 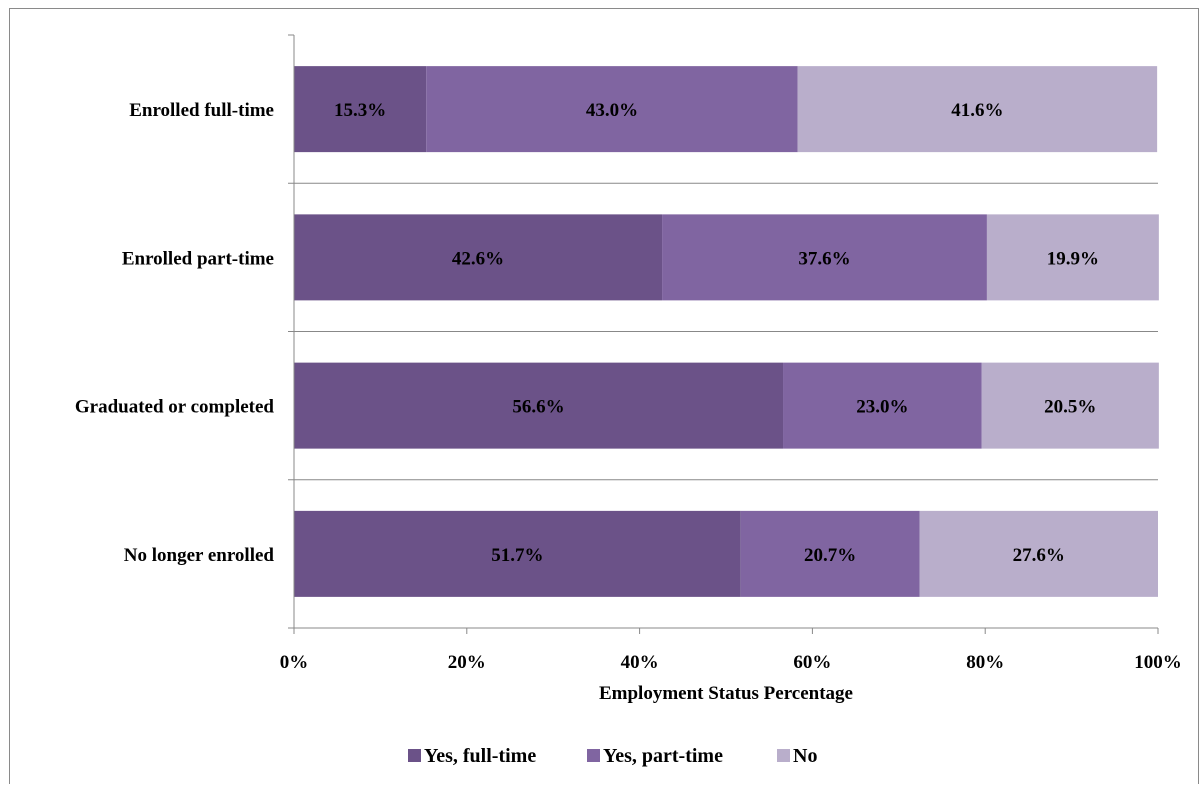 I want to click on data-label: 56.6%, so click(x=538, y=407).